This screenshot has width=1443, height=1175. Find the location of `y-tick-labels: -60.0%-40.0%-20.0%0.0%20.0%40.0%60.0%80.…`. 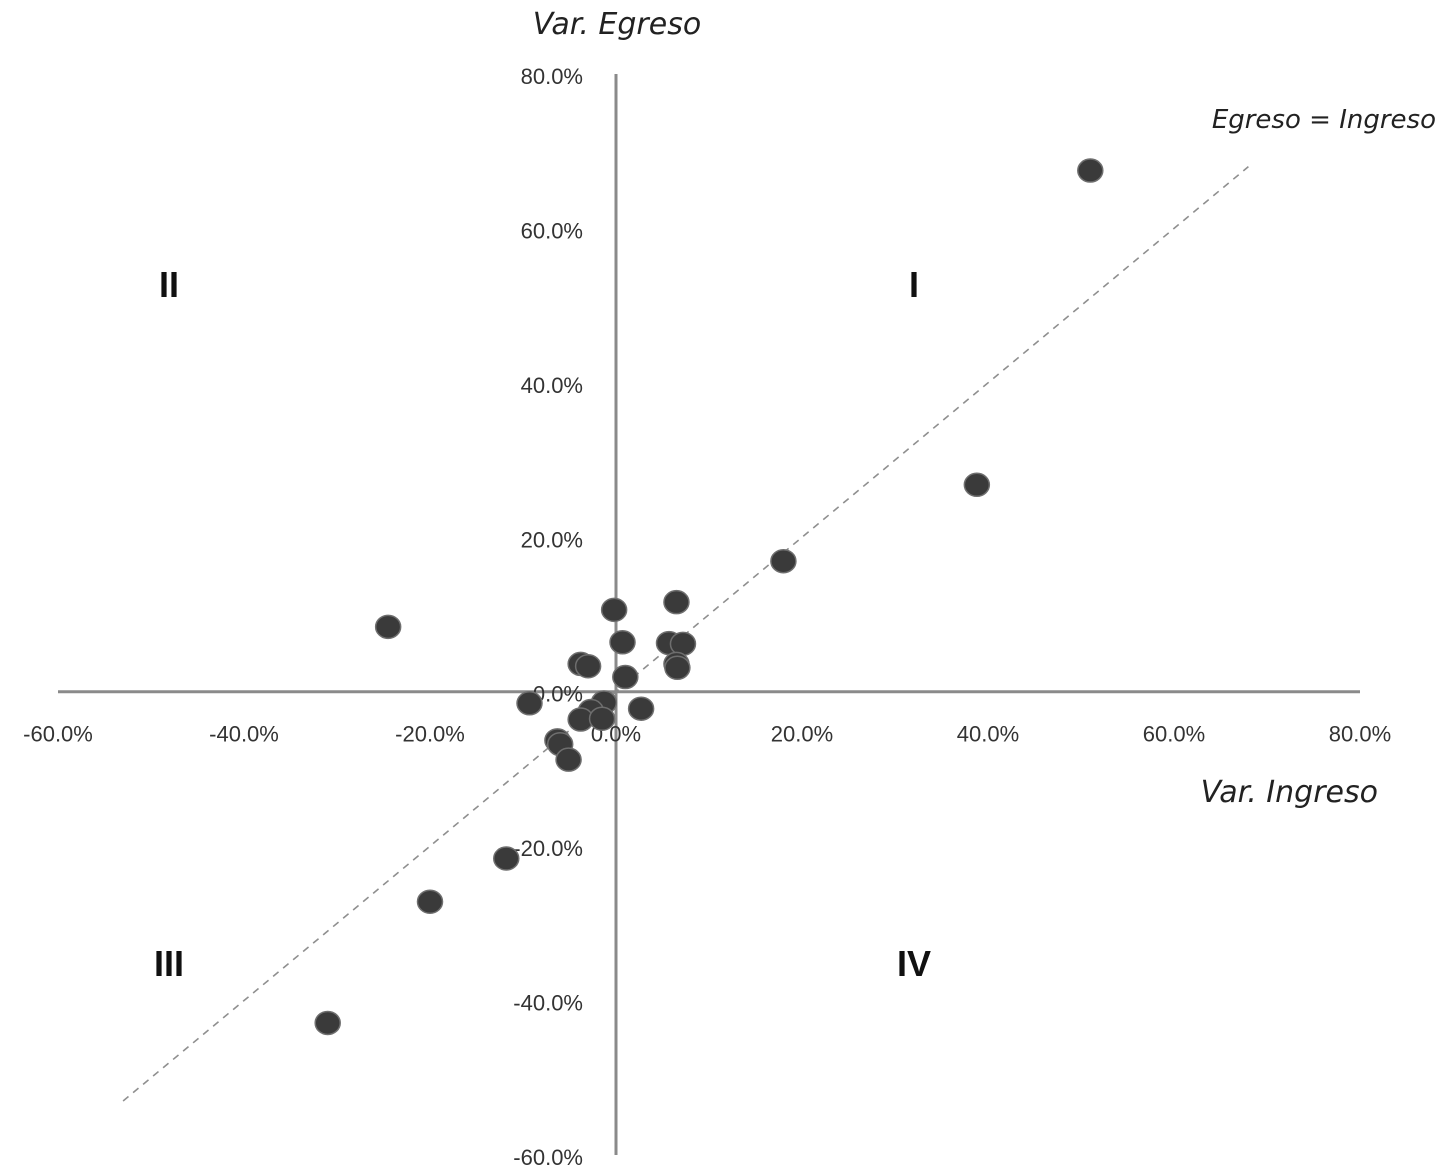

y-tick-labels: -60.0%-40.0%-20.0%0.0%20.0%40.0%60.0%80.… is located at coordinates (548, 617).